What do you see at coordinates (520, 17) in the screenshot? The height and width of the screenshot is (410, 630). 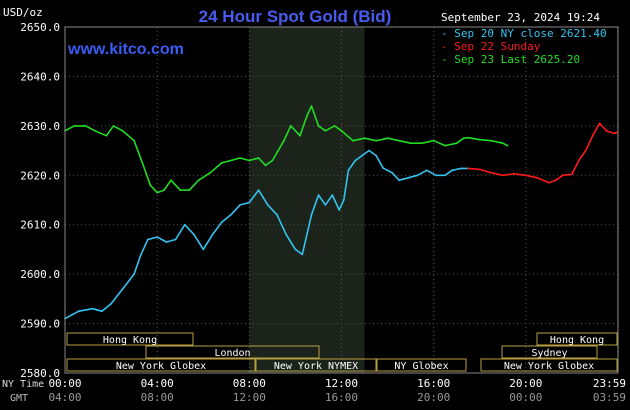 I see `timestamp: September 23, 2024 19:24` at bounding box center [520, 17].